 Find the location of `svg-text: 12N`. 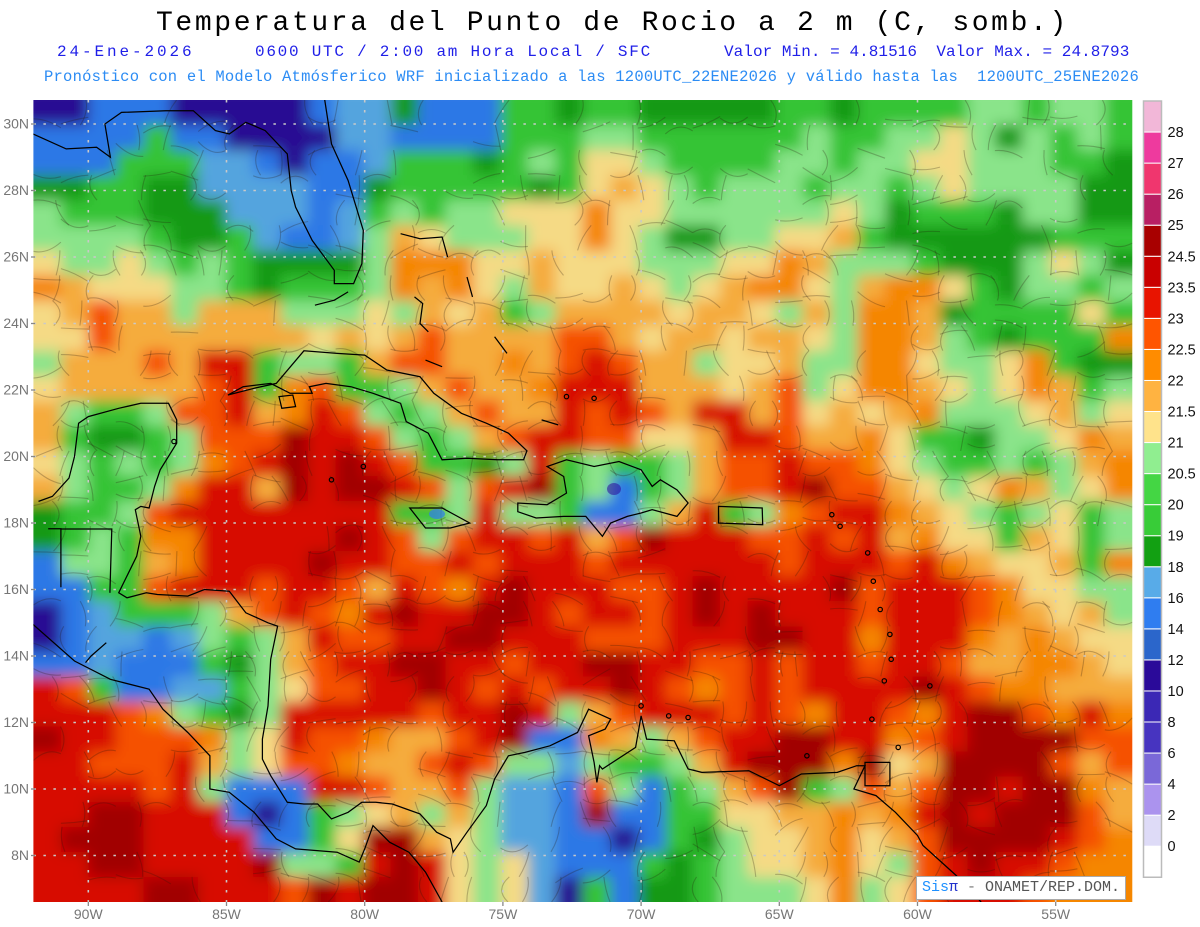

svg-text: 12N is located at coordinates (16, 722).